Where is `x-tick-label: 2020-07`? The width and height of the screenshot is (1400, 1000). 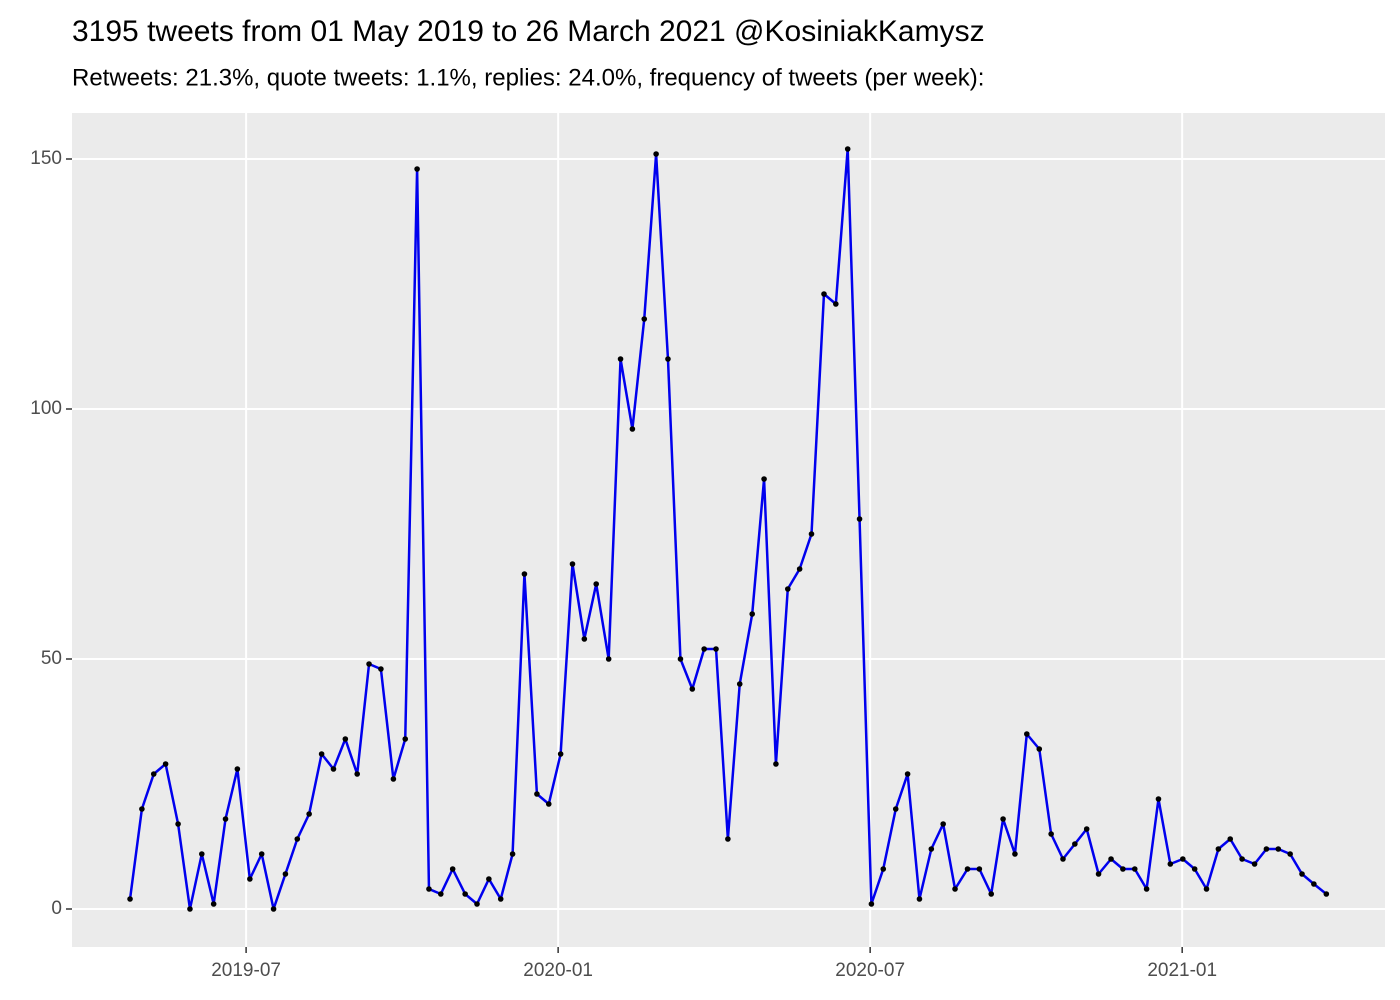 x-tick-label: 2020-07 is located at coordinates (870, 970).